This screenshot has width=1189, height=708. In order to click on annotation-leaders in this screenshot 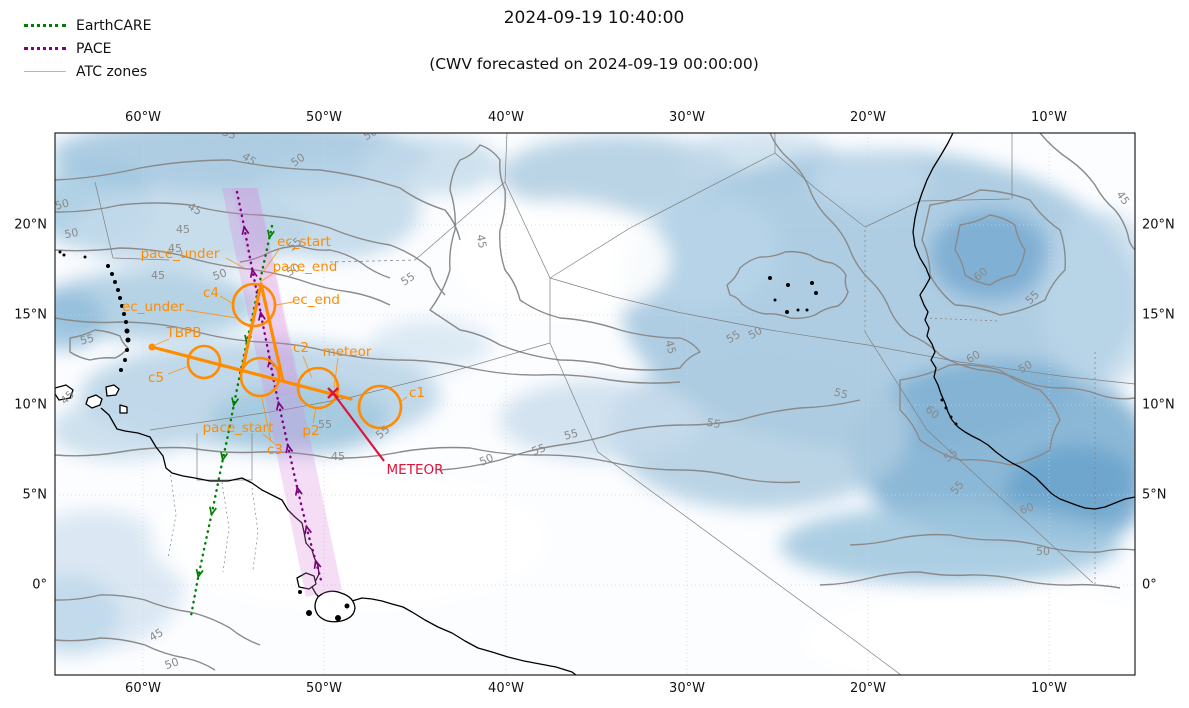, I will do `click(281, 346)`.